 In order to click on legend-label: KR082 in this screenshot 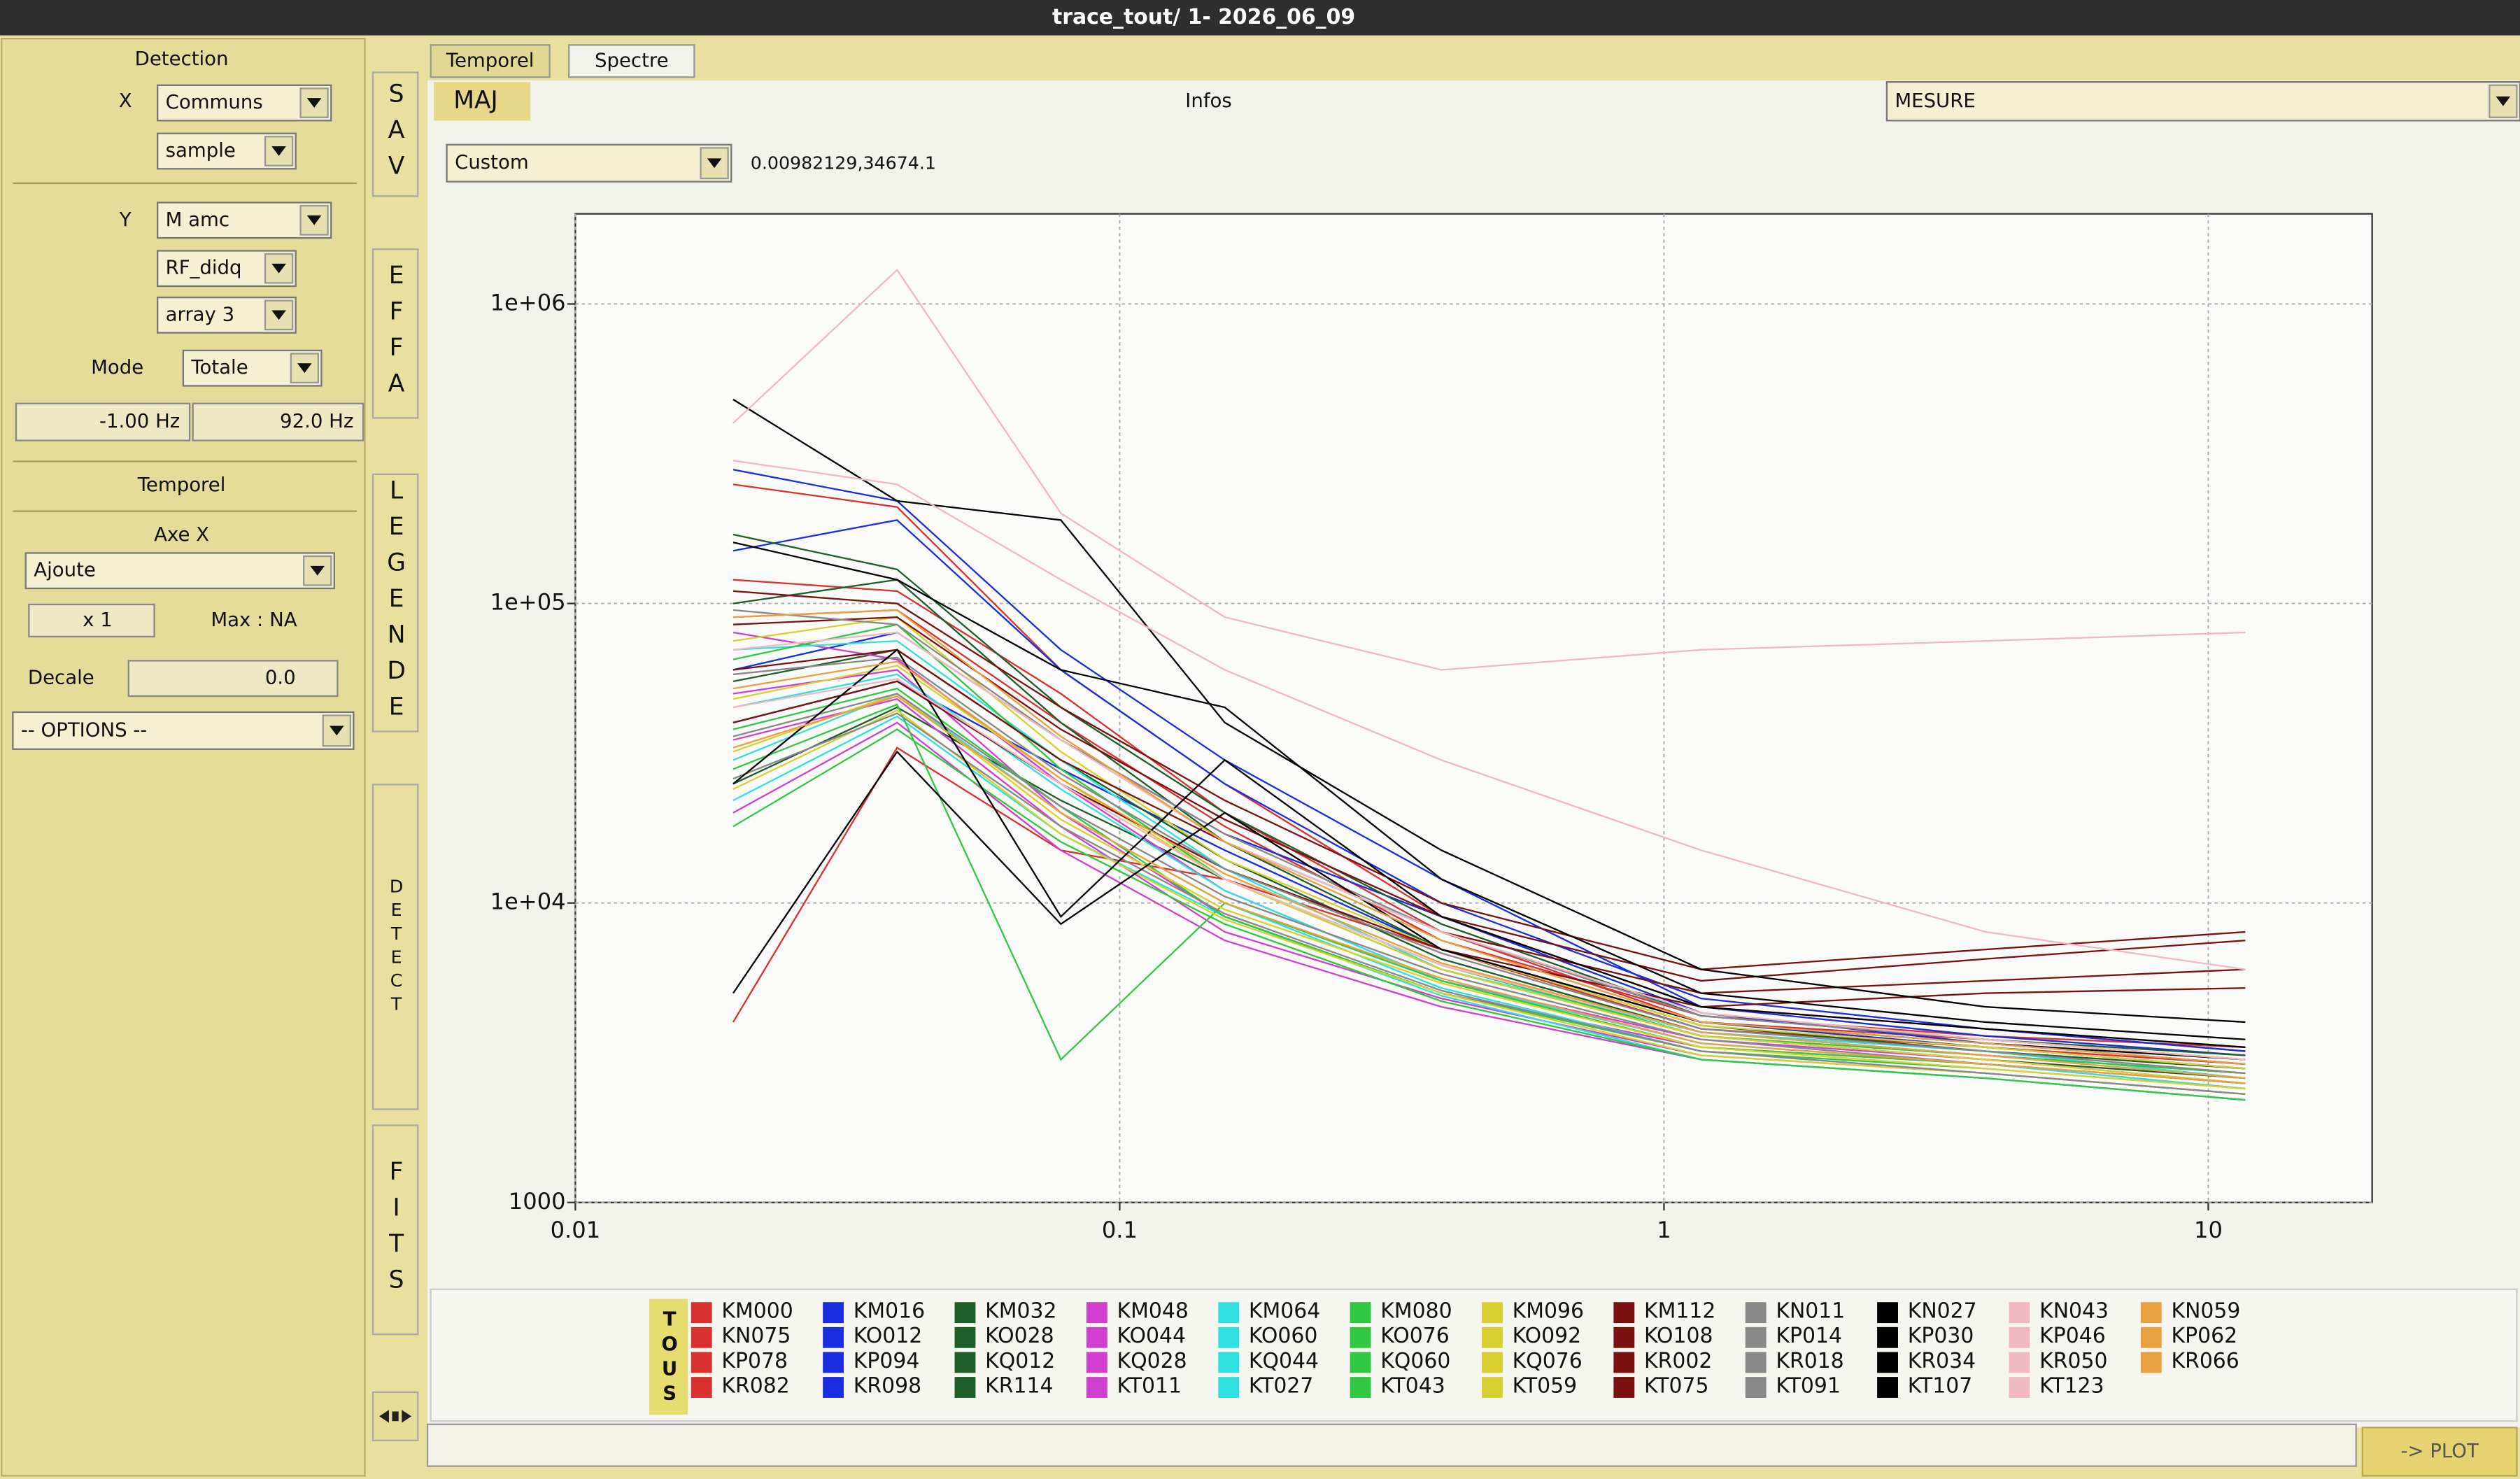, I will do `click(755, 1385)`.